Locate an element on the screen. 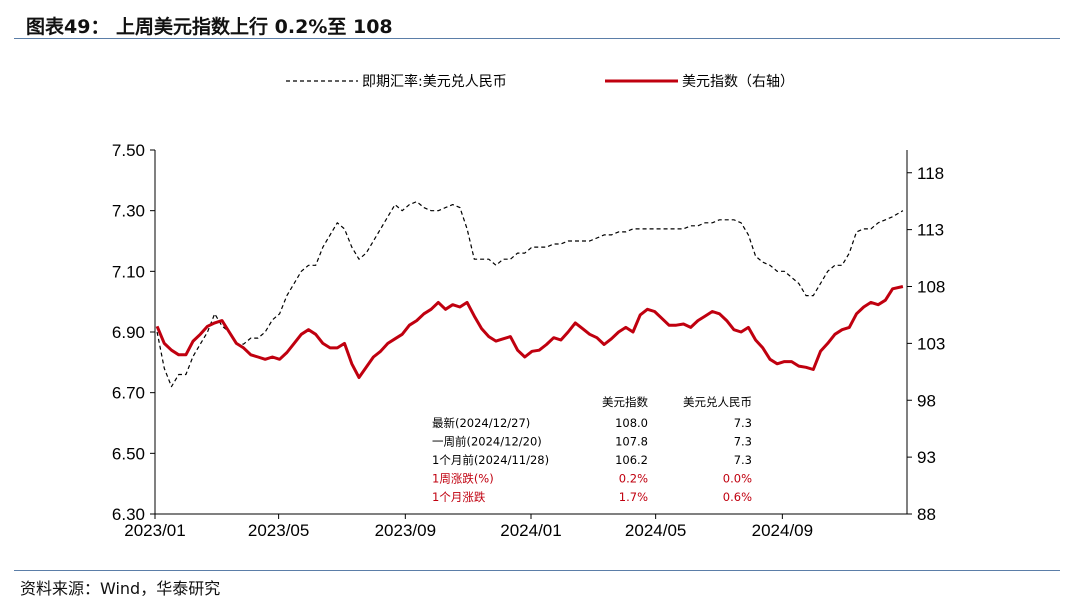 Image resolution: width=1080 pixels, height=600 pixels. table-row-label: 1周涨跌(%) is located at coordinates (463, 479).